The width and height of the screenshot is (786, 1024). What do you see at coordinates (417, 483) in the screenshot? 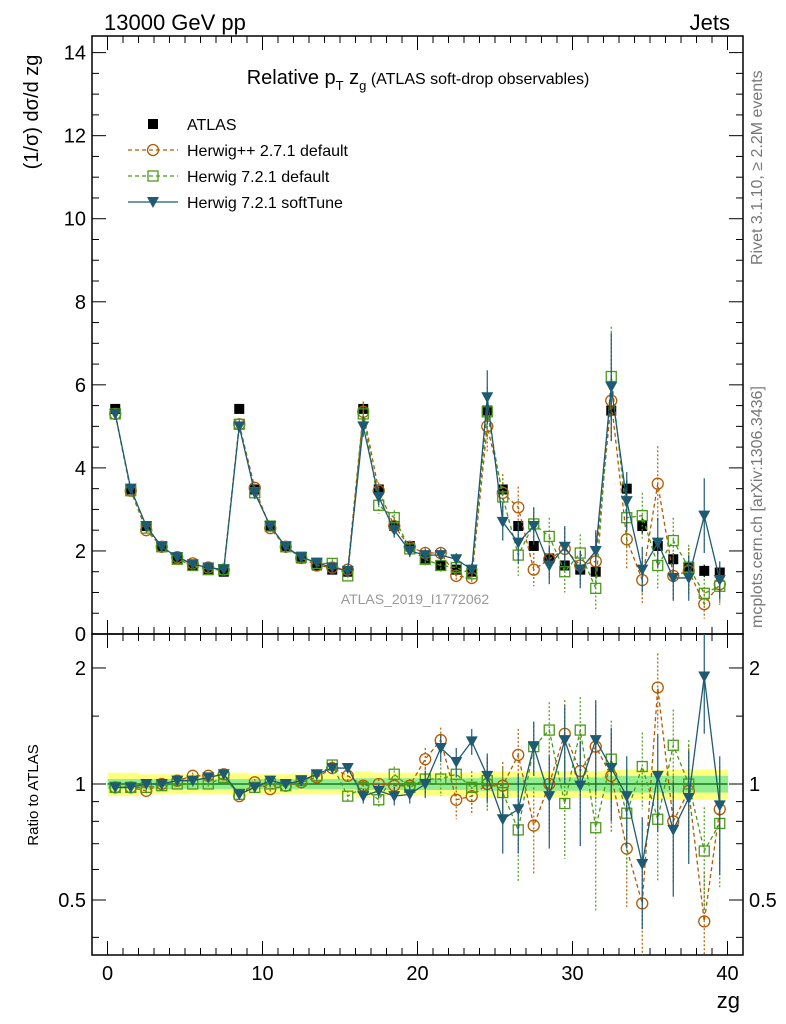
I see `main-series-line` at bounding box center [417, 483].